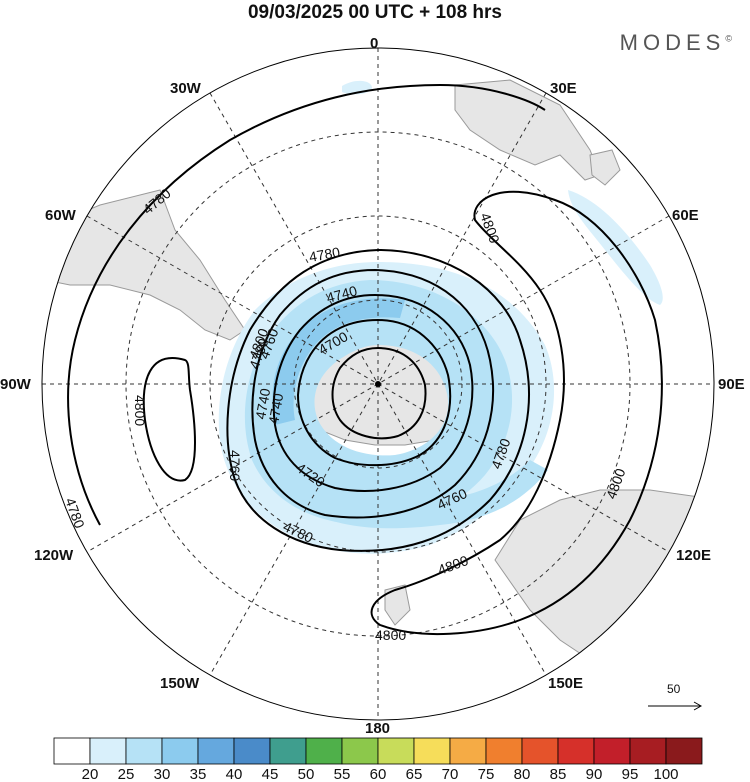 This screenshot has width=750, height=782. Describe the element at coordinates (414, 774) in the screenshot. I see `colorbar-tick-label: 65` at that location.